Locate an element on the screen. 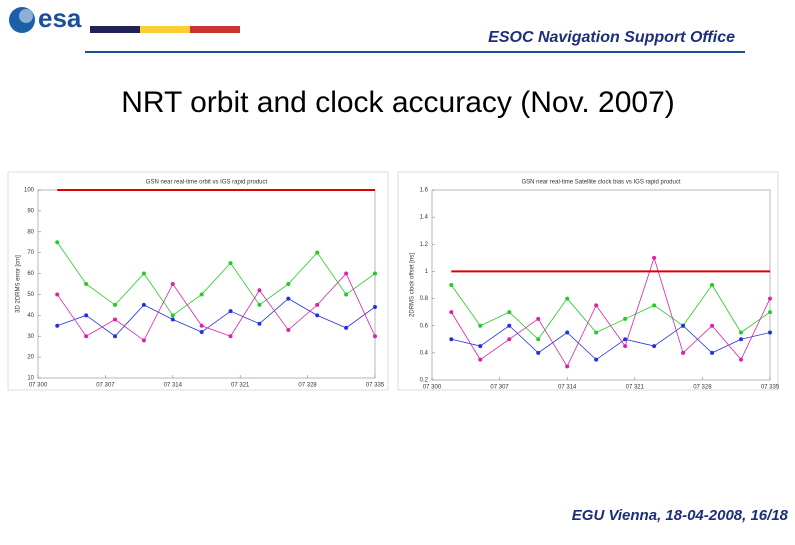 This screenshot has height=545, width=795. y-tick-label: 1 is located at coordinates (427, 272).